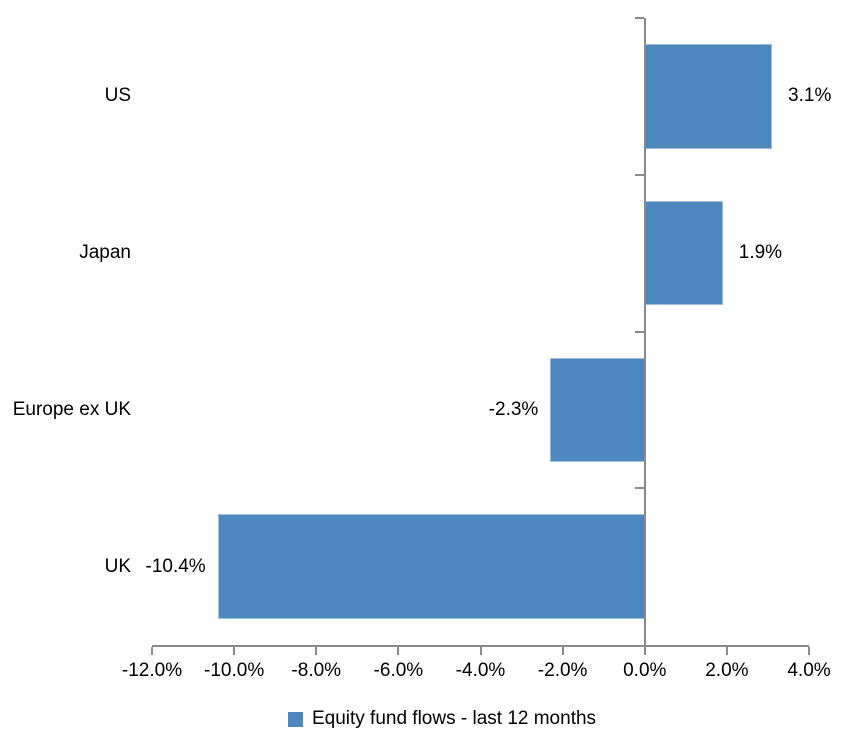 The image size is (852, 747). What do you see at coordinates (117, 96) in the screenshot?
I see `category-label: US` at bounding box center [117, 96].